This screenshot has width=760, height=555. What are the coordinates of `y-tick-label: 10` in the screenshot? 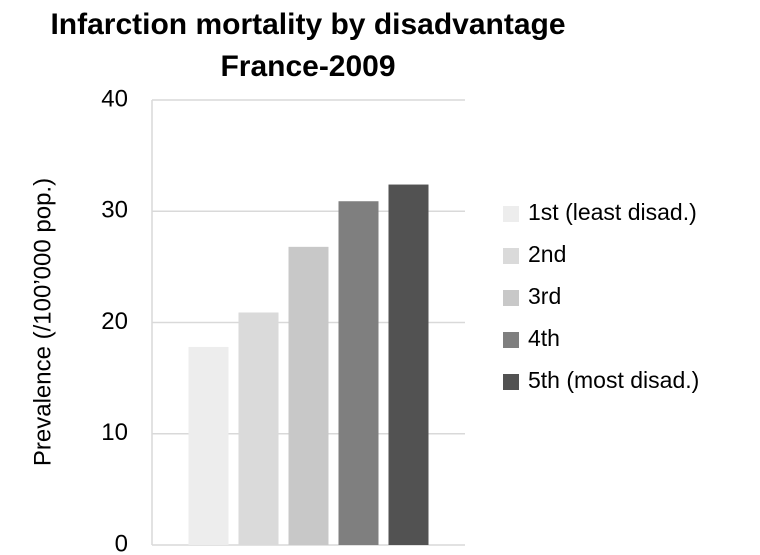 It's located at (114, 432).